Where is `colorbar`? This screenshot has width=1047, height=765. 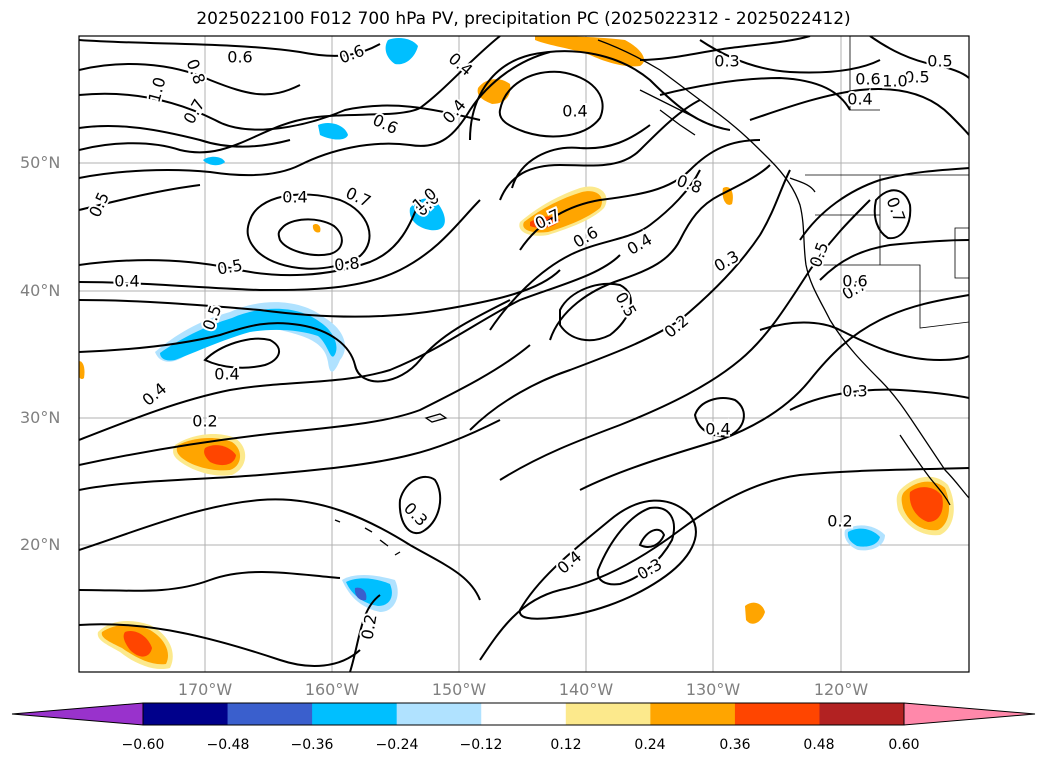 colorbar is located at coordinates (523, 714).